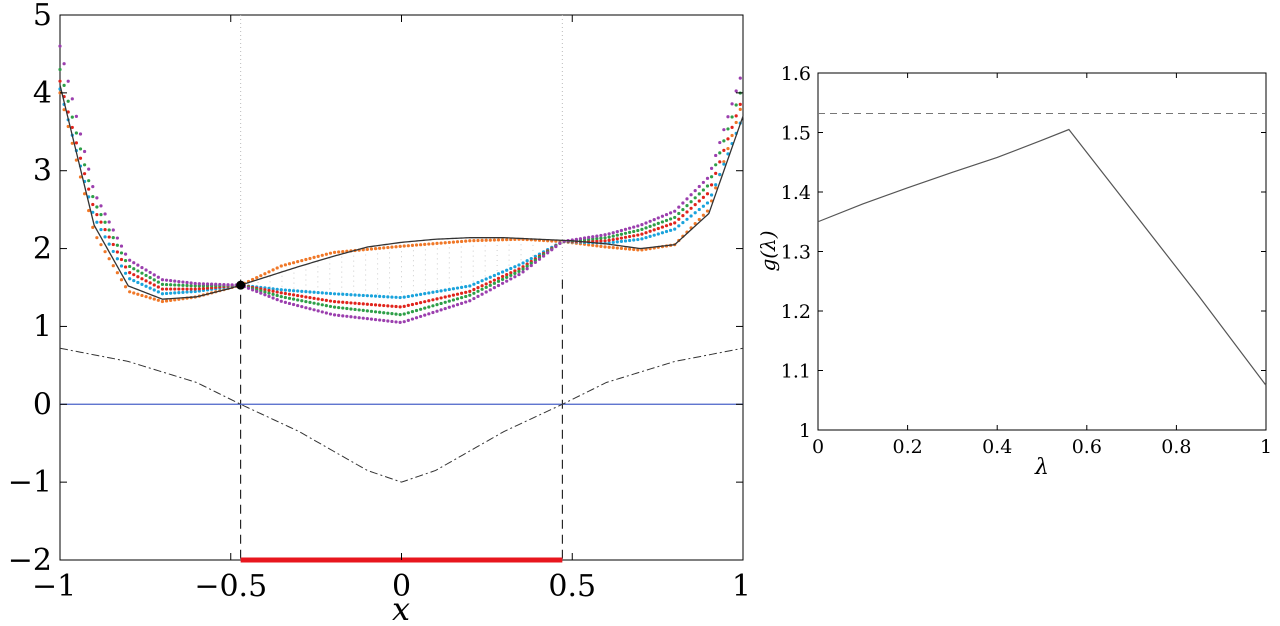 This screenshot has width=1280, height=626. Describe the element at coordinates (42, 93) in the screenshot. I see `y-tick-label: 4` at that location.